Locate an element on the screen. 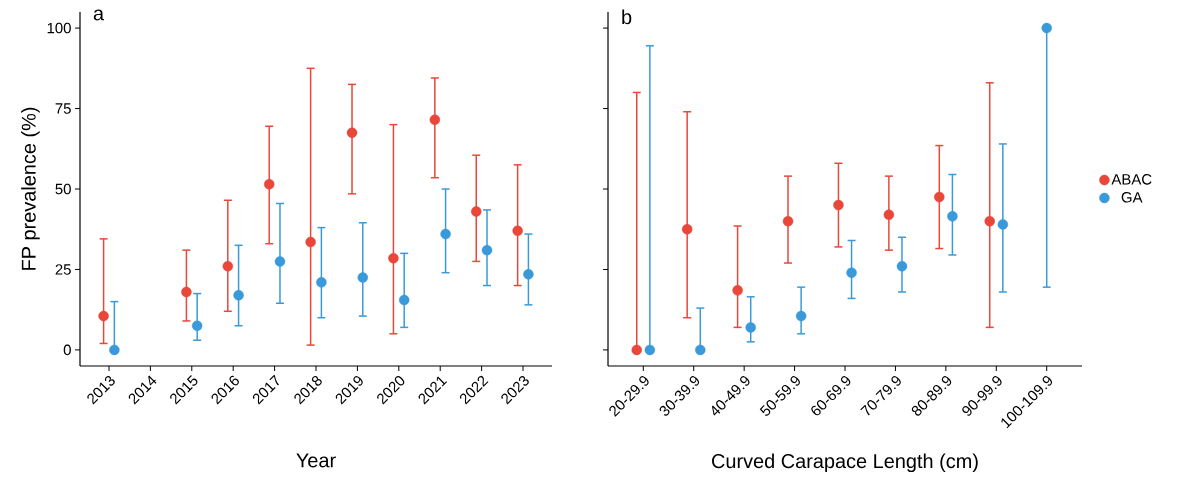 The width and height of the screenshot is (1203, 479). y-tick-label: 100 is located at coordinates (59, 28).